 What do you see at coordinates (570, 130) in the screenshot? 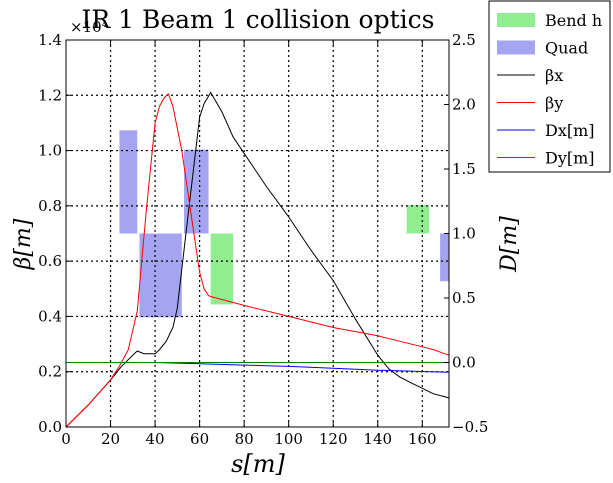
I see `legend-label: Dx[m]` at bounding box center [570, 130].